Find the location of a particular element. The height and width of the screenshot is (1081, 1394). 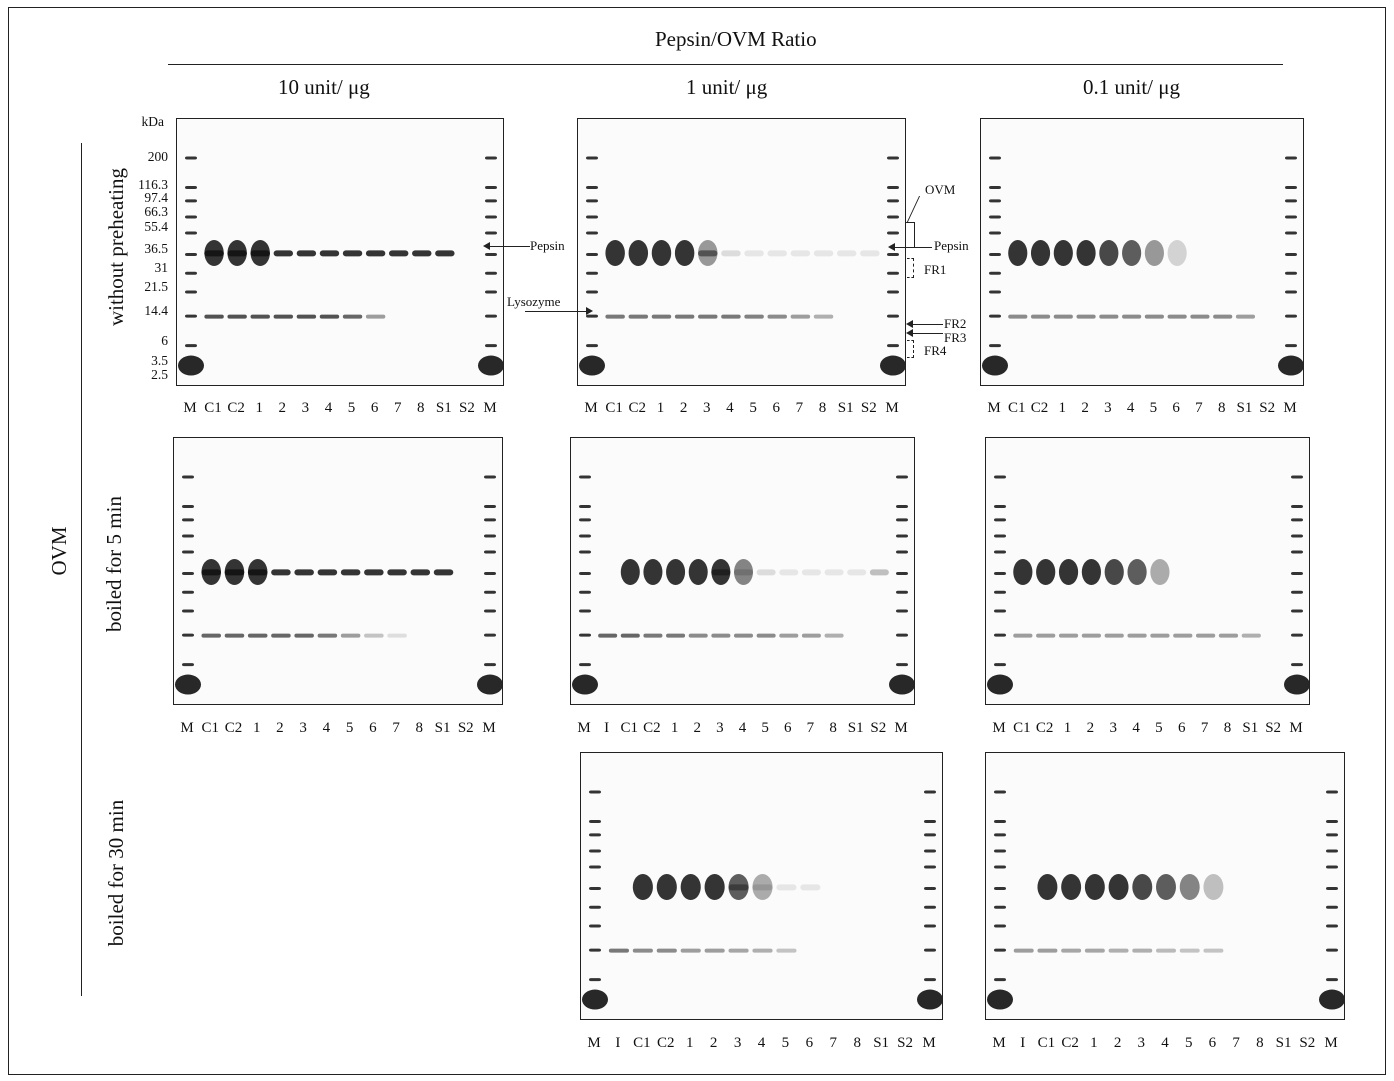

gel-image-r1c2 is located at coordinates (742, 266).